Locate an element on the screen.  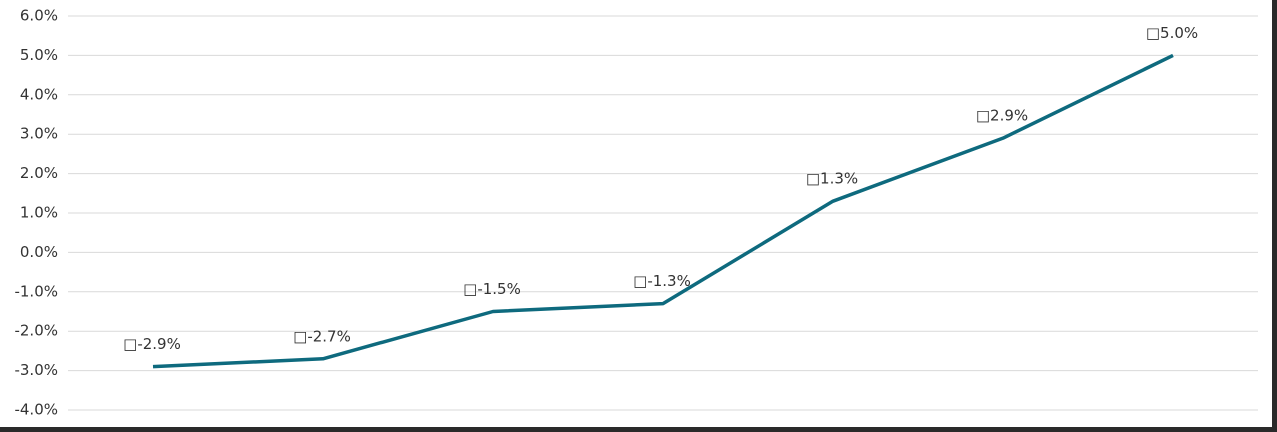
data-label: □1.3% is located at coordinates (832, 179).